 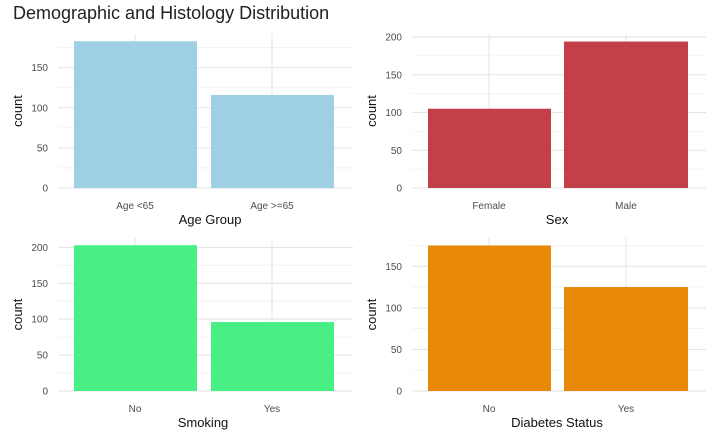 What do you see at coordinates (626, 206) in the screenshot?
I see `x-tick-label: Male` at bounding box center [626, 206].